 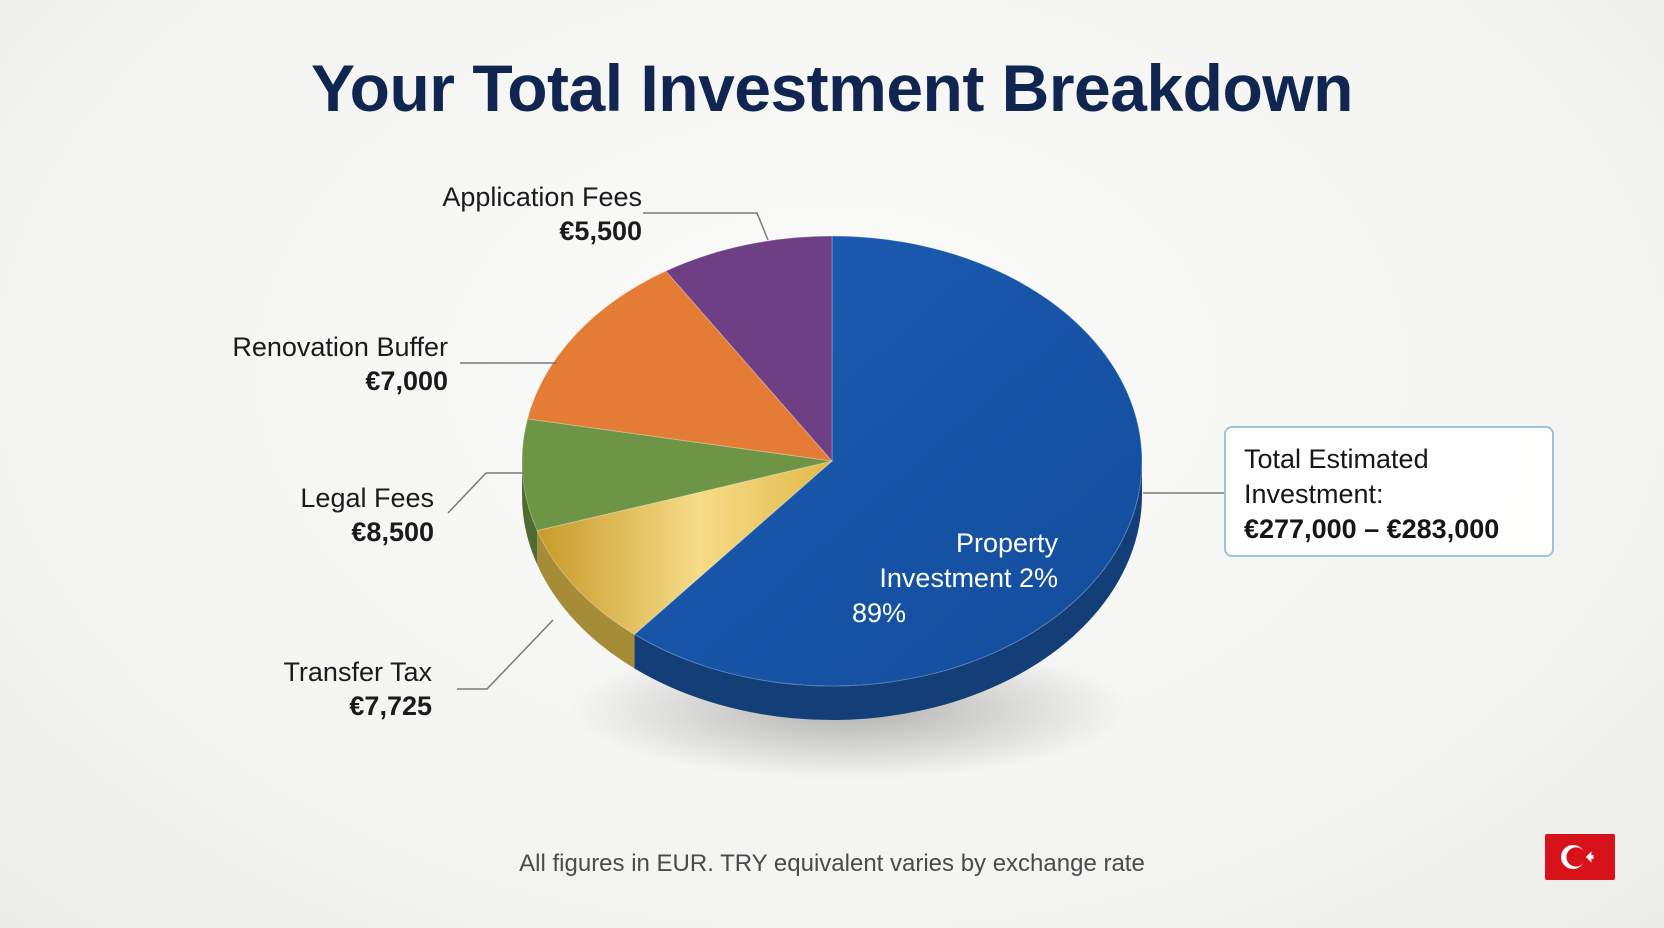 I want to click on pie-slice-property-investment, so click(x=888, y=461).